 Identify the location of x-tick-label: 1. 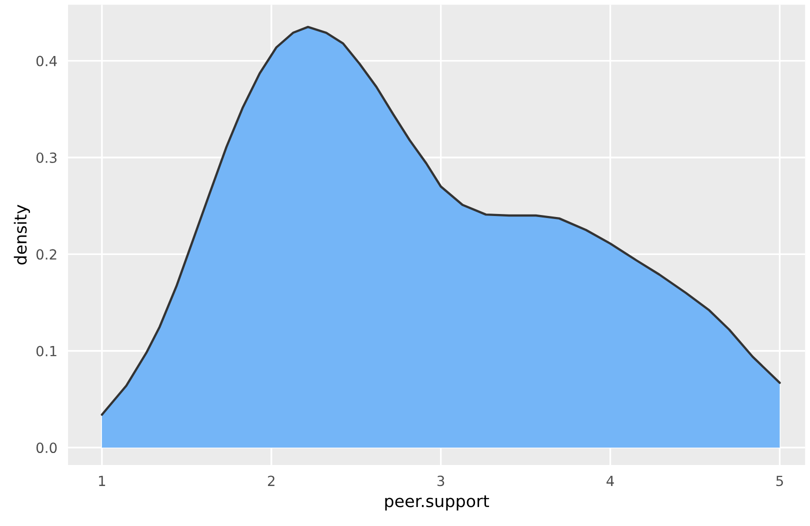
(102, 481).